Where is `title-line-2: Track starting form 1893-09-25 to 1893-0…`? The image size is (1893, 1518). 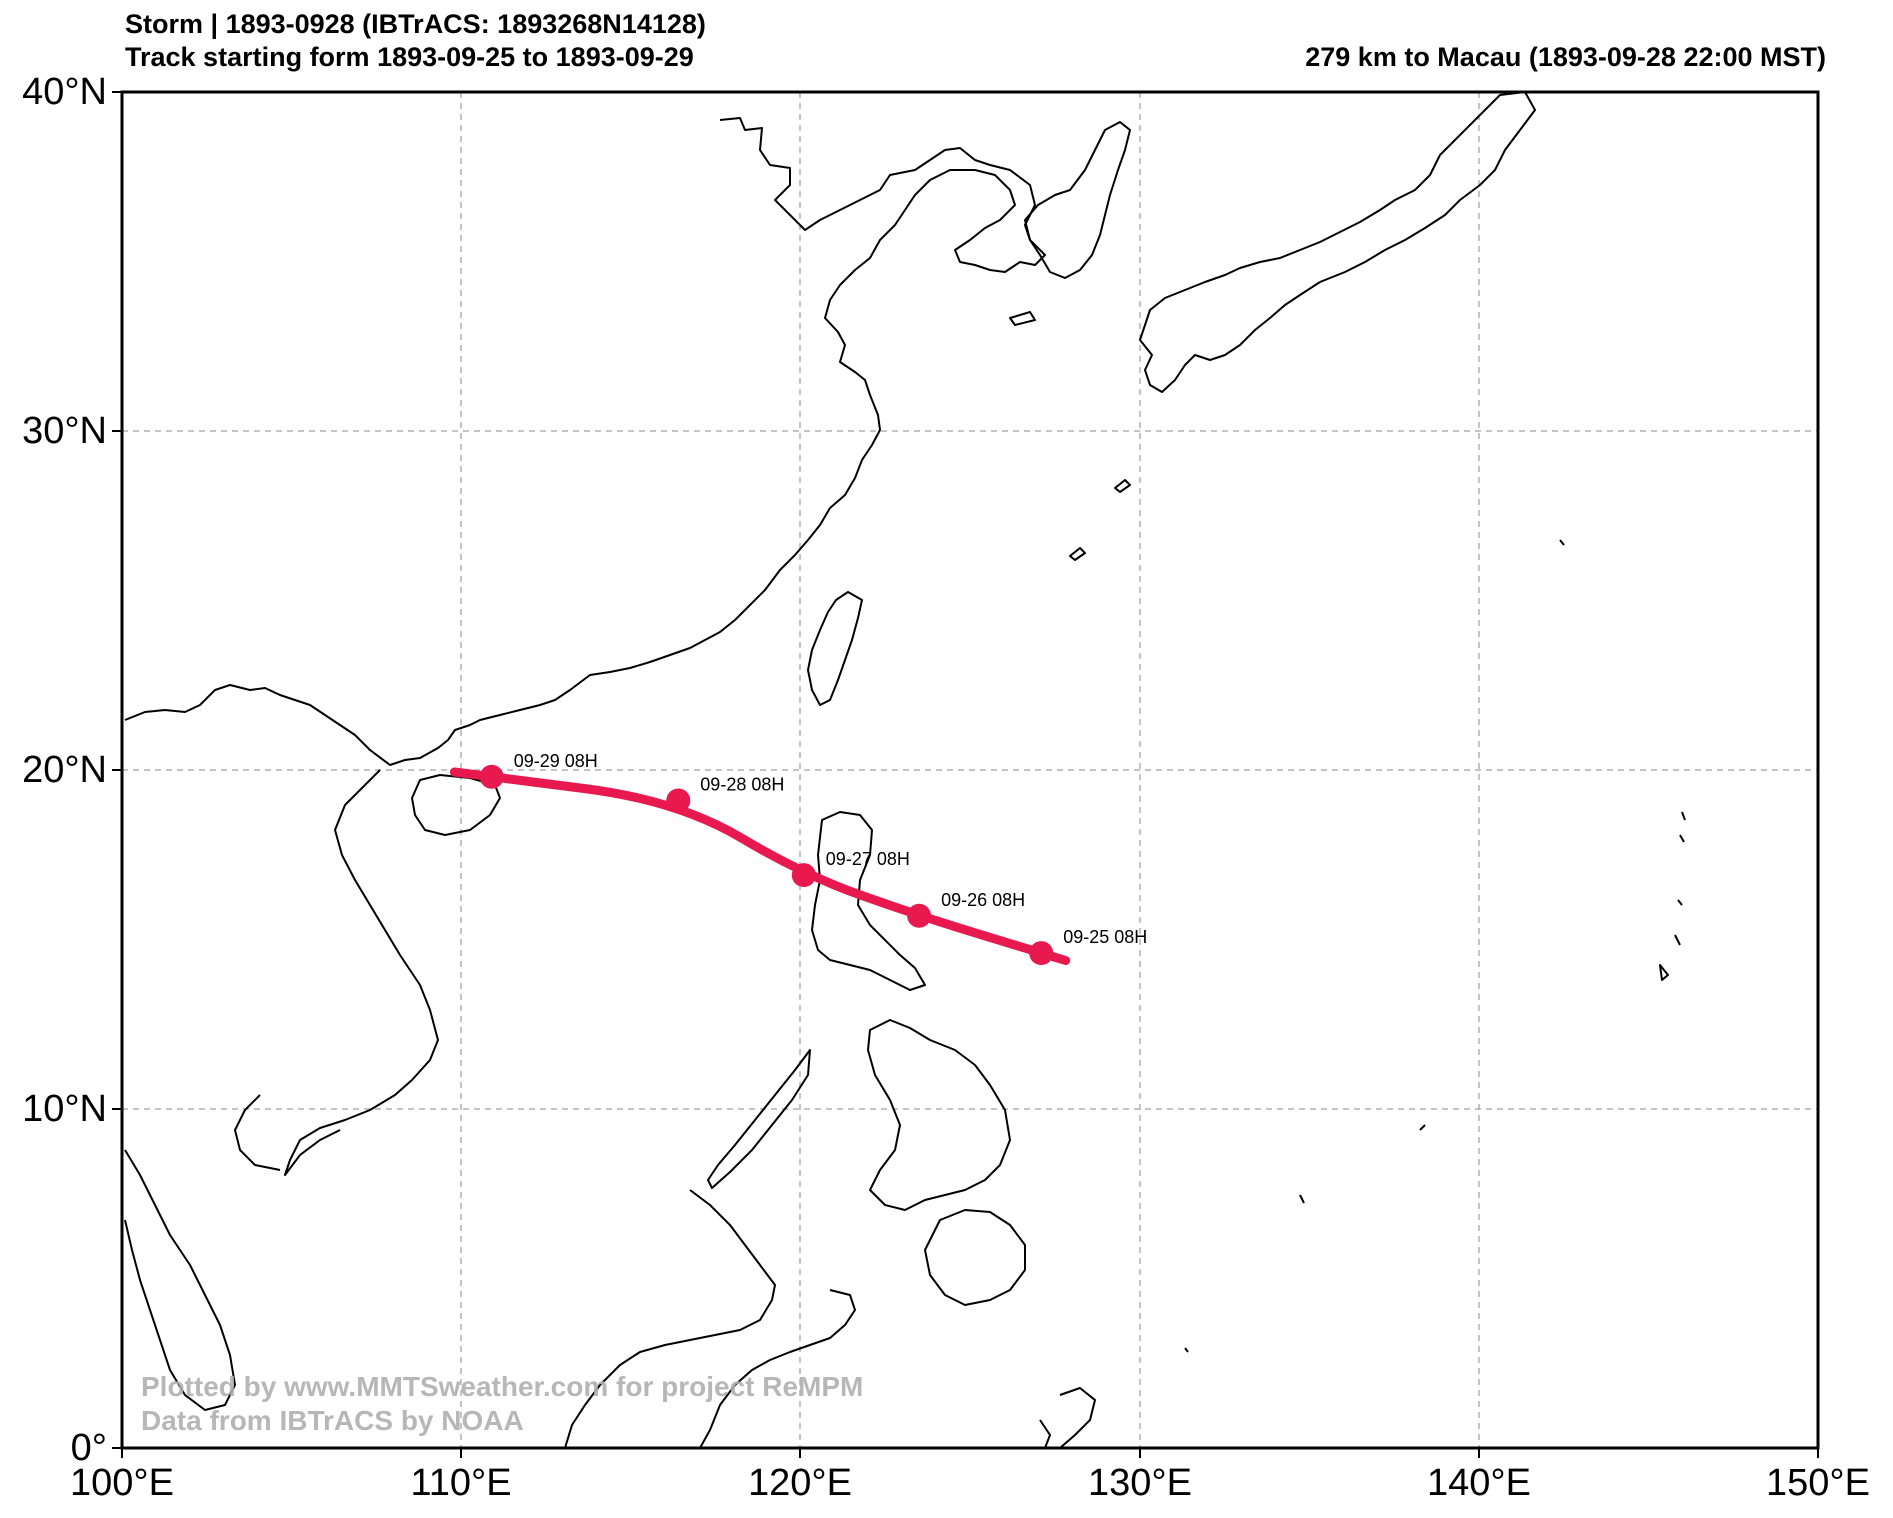 title-line-2: Track starting form 1893-09-25 to 1893-0… is located at coordinates (409, 57).